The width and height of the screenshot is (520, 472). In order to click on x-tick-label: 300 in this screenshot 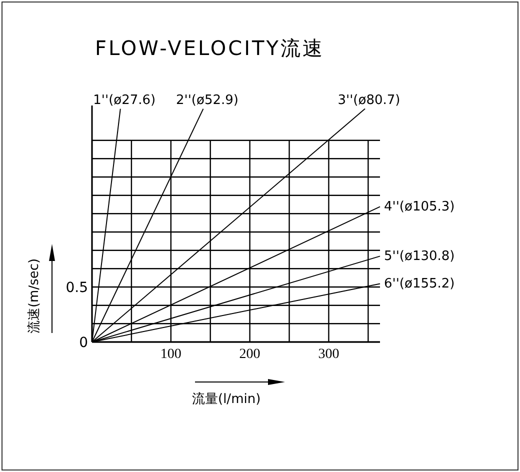, I will do `click(329, 354)`.